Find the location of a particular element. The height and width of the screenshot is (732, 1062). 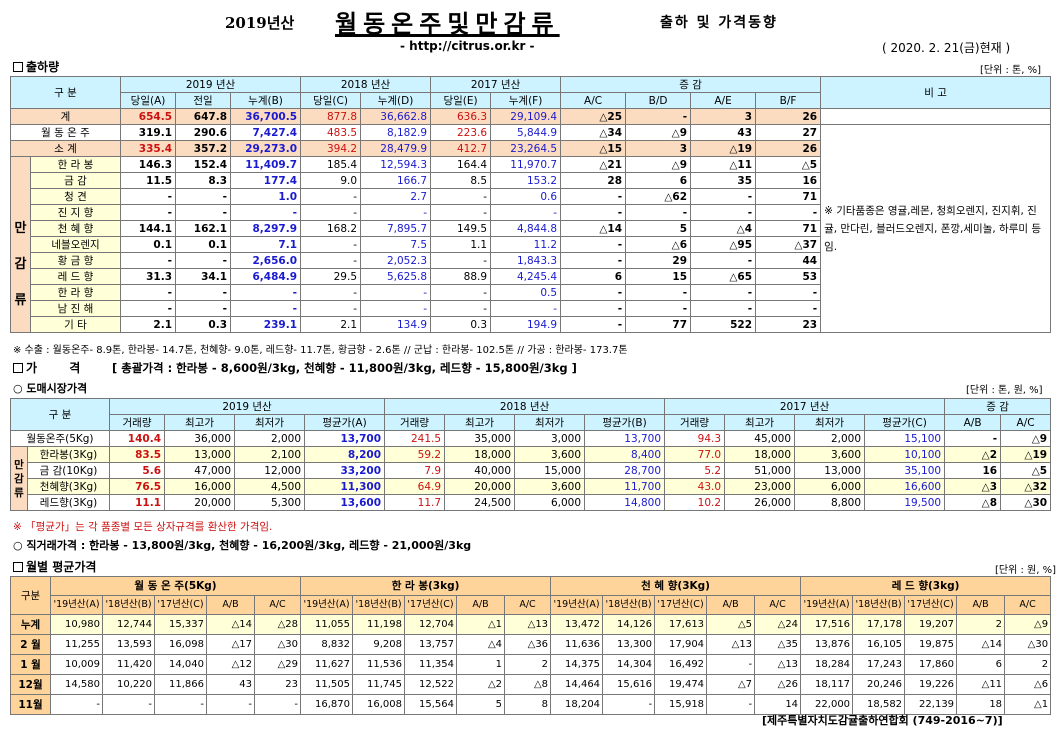

table-row: 기 타 2.1 0.3 239.1 2.1 134.9 0.3 194.9-77 522 23 is located at coordinates (531, 324).